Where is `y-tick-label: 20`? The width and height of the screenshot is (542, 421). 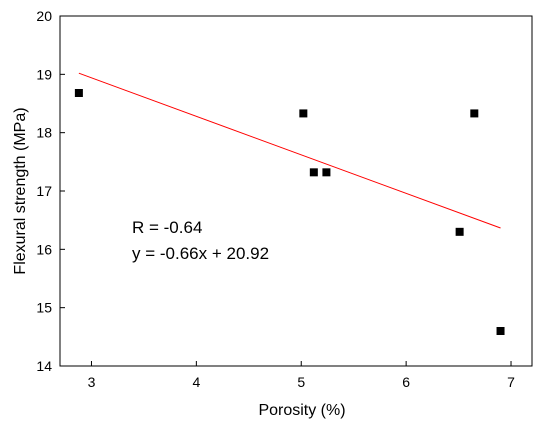 y-tick-label: 20 is located at coordinates (44, 16).